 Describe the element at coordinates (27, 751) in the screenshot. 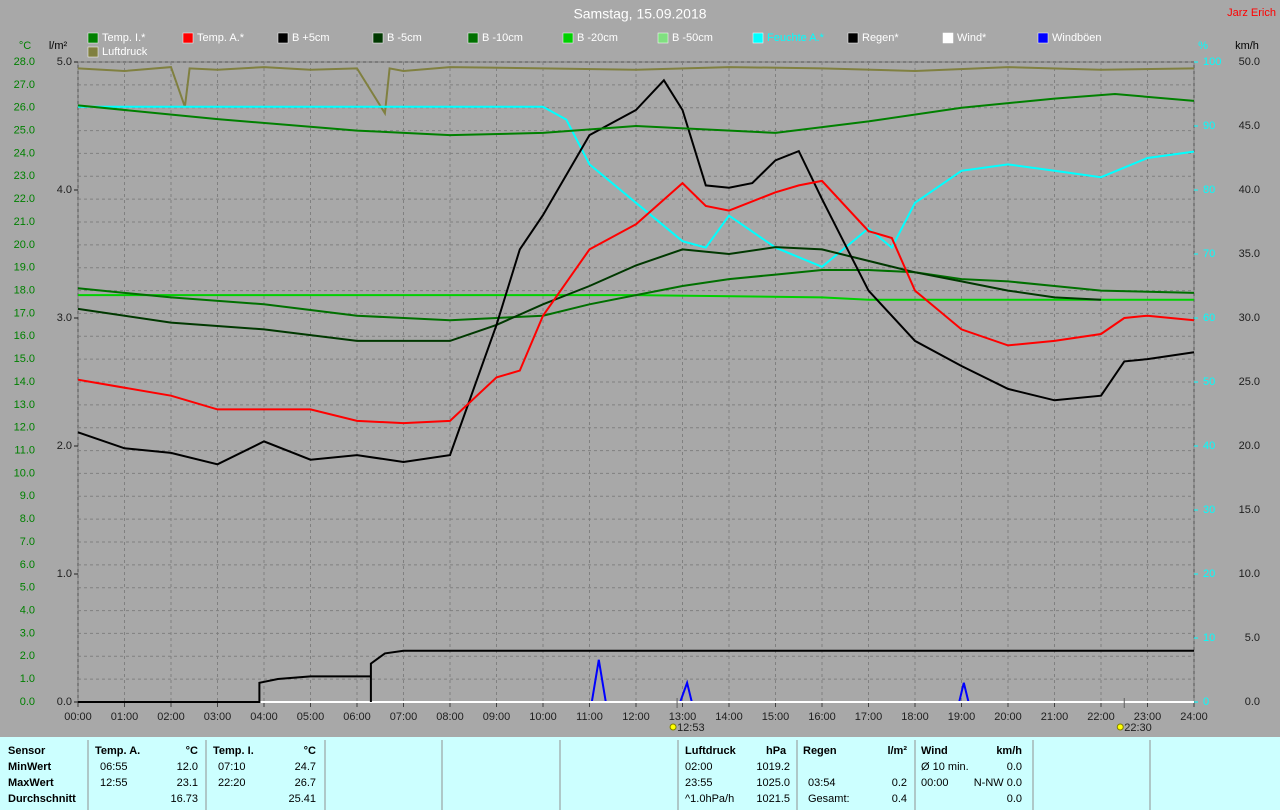

I see `table-header: Sensor` at that location.